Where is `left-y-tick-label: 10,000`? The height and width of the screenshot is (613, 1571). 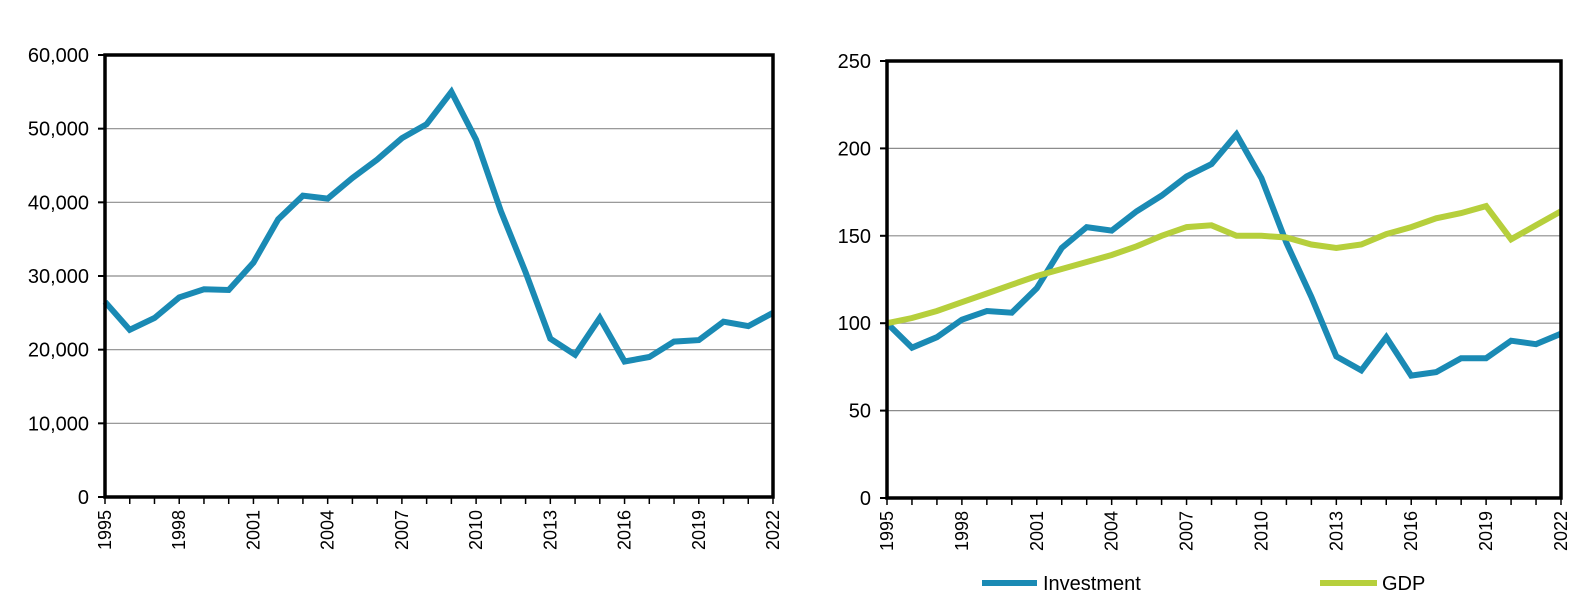
left-y-tick-label: 10,000 is located at coordinates (58, 424).